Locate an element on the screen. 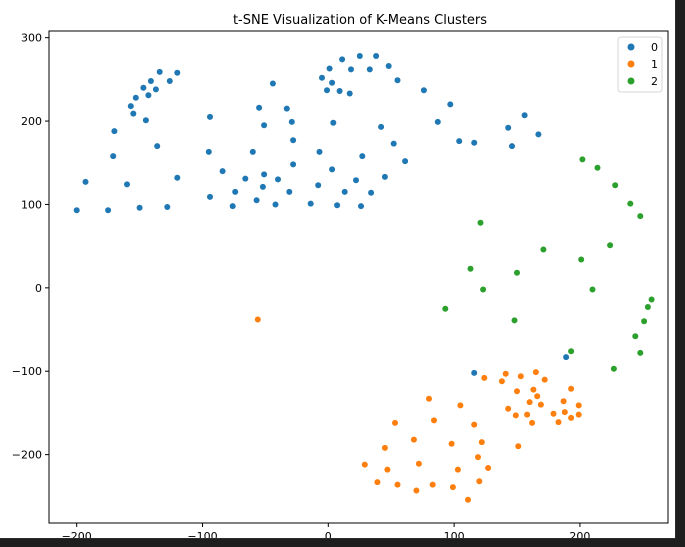 The height and width of the screenshot is (547, 685). y-tick-label: 0 is located at coordinates (38, 288).